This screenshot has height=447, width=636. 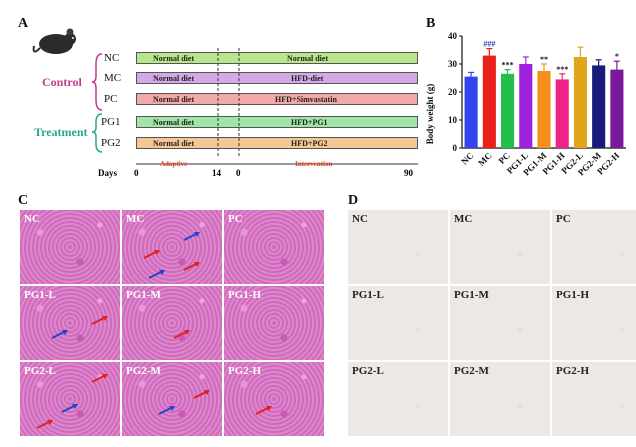 What do you see at coordinates (398, 323) in the screenshot?
I see `oro-tile-pg1-l: PG1-L` at bounding box center [398, 323].